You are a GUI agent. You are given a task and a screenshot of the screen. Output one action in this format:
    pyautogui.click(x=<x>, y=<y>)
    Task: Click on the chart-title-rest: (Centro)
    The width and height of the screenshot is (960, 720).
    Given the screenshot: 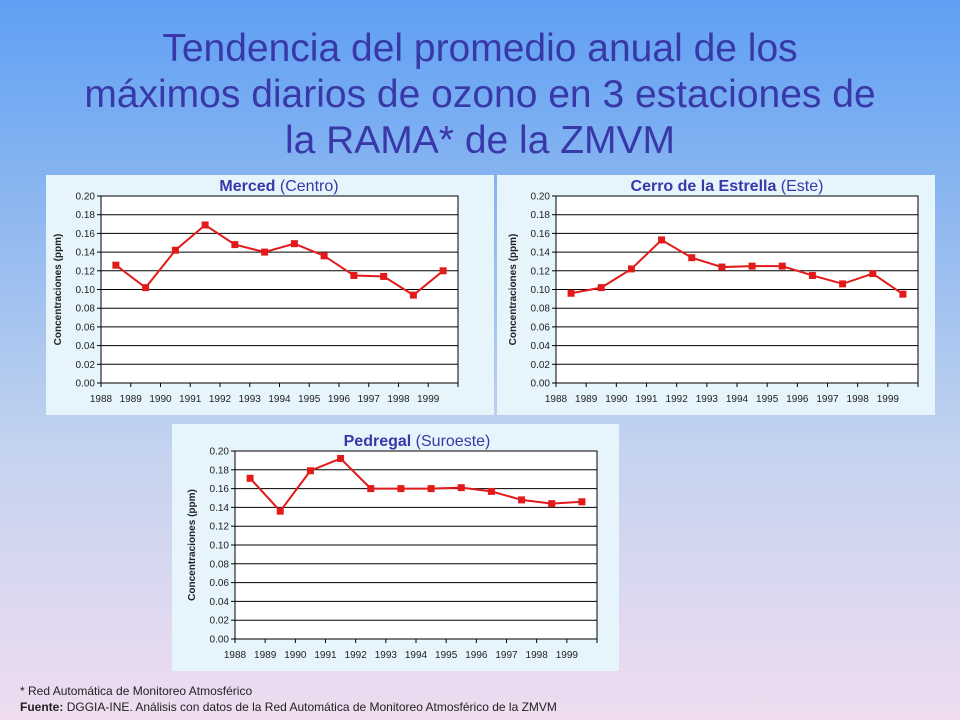 What is the action you would take?
    pyautogui.click(x=306, y=186)
    